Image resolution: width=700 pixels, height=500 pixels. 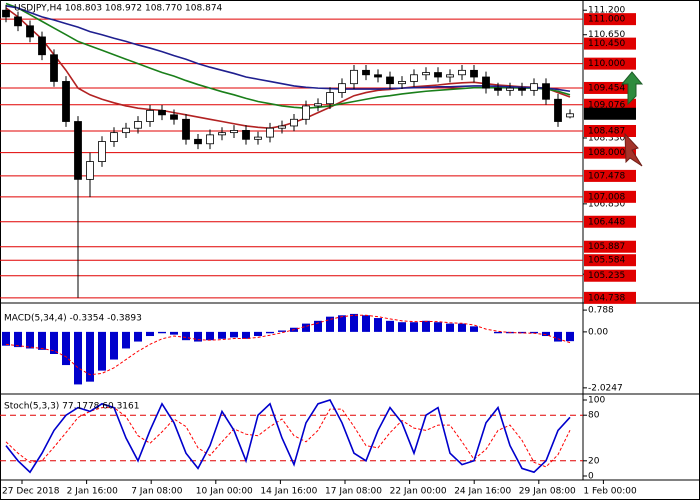 What do you see at coordinates (606, 247) in the screenshot?
I see `level-label: 105.887` at bounding box center [606, 247].